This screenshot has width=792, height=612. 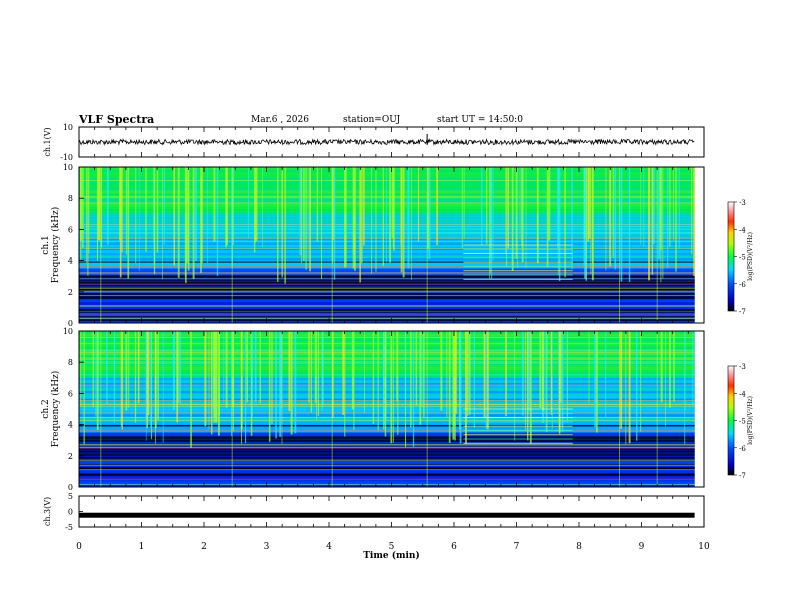 I want to click on ch3-waveform-xtick-label: 3, so click(x=267, y=547).